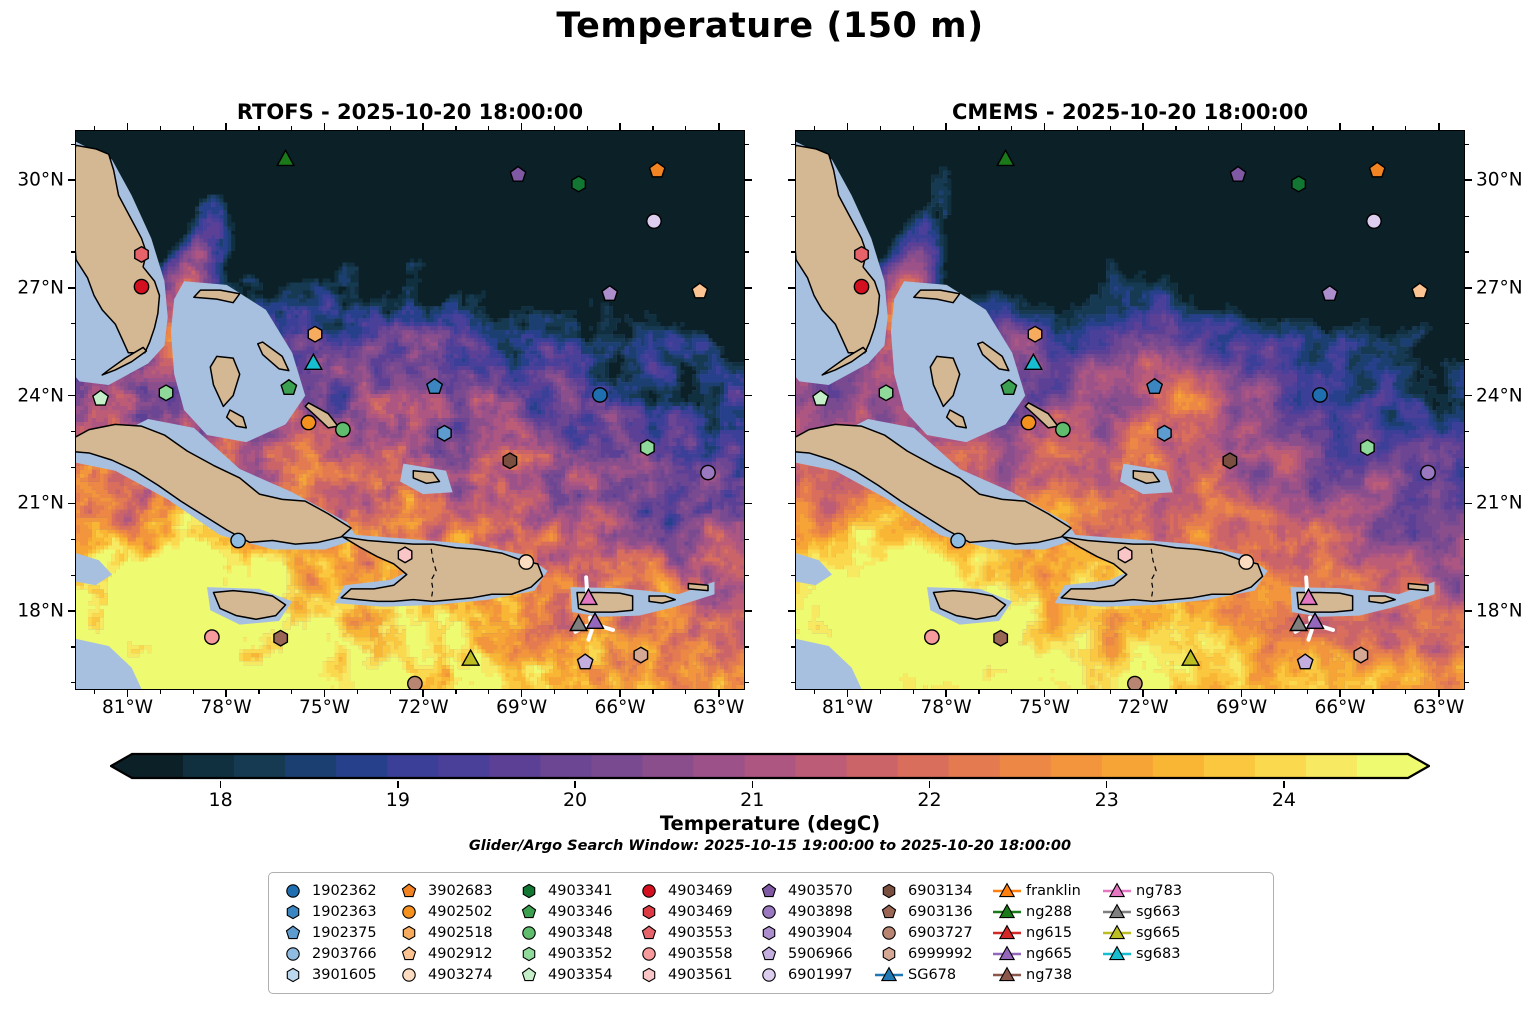  What do you see at coordinates (694, 974) in the screenshot?
I see `legend-item: 4903561` at bounding box center [694, 974].